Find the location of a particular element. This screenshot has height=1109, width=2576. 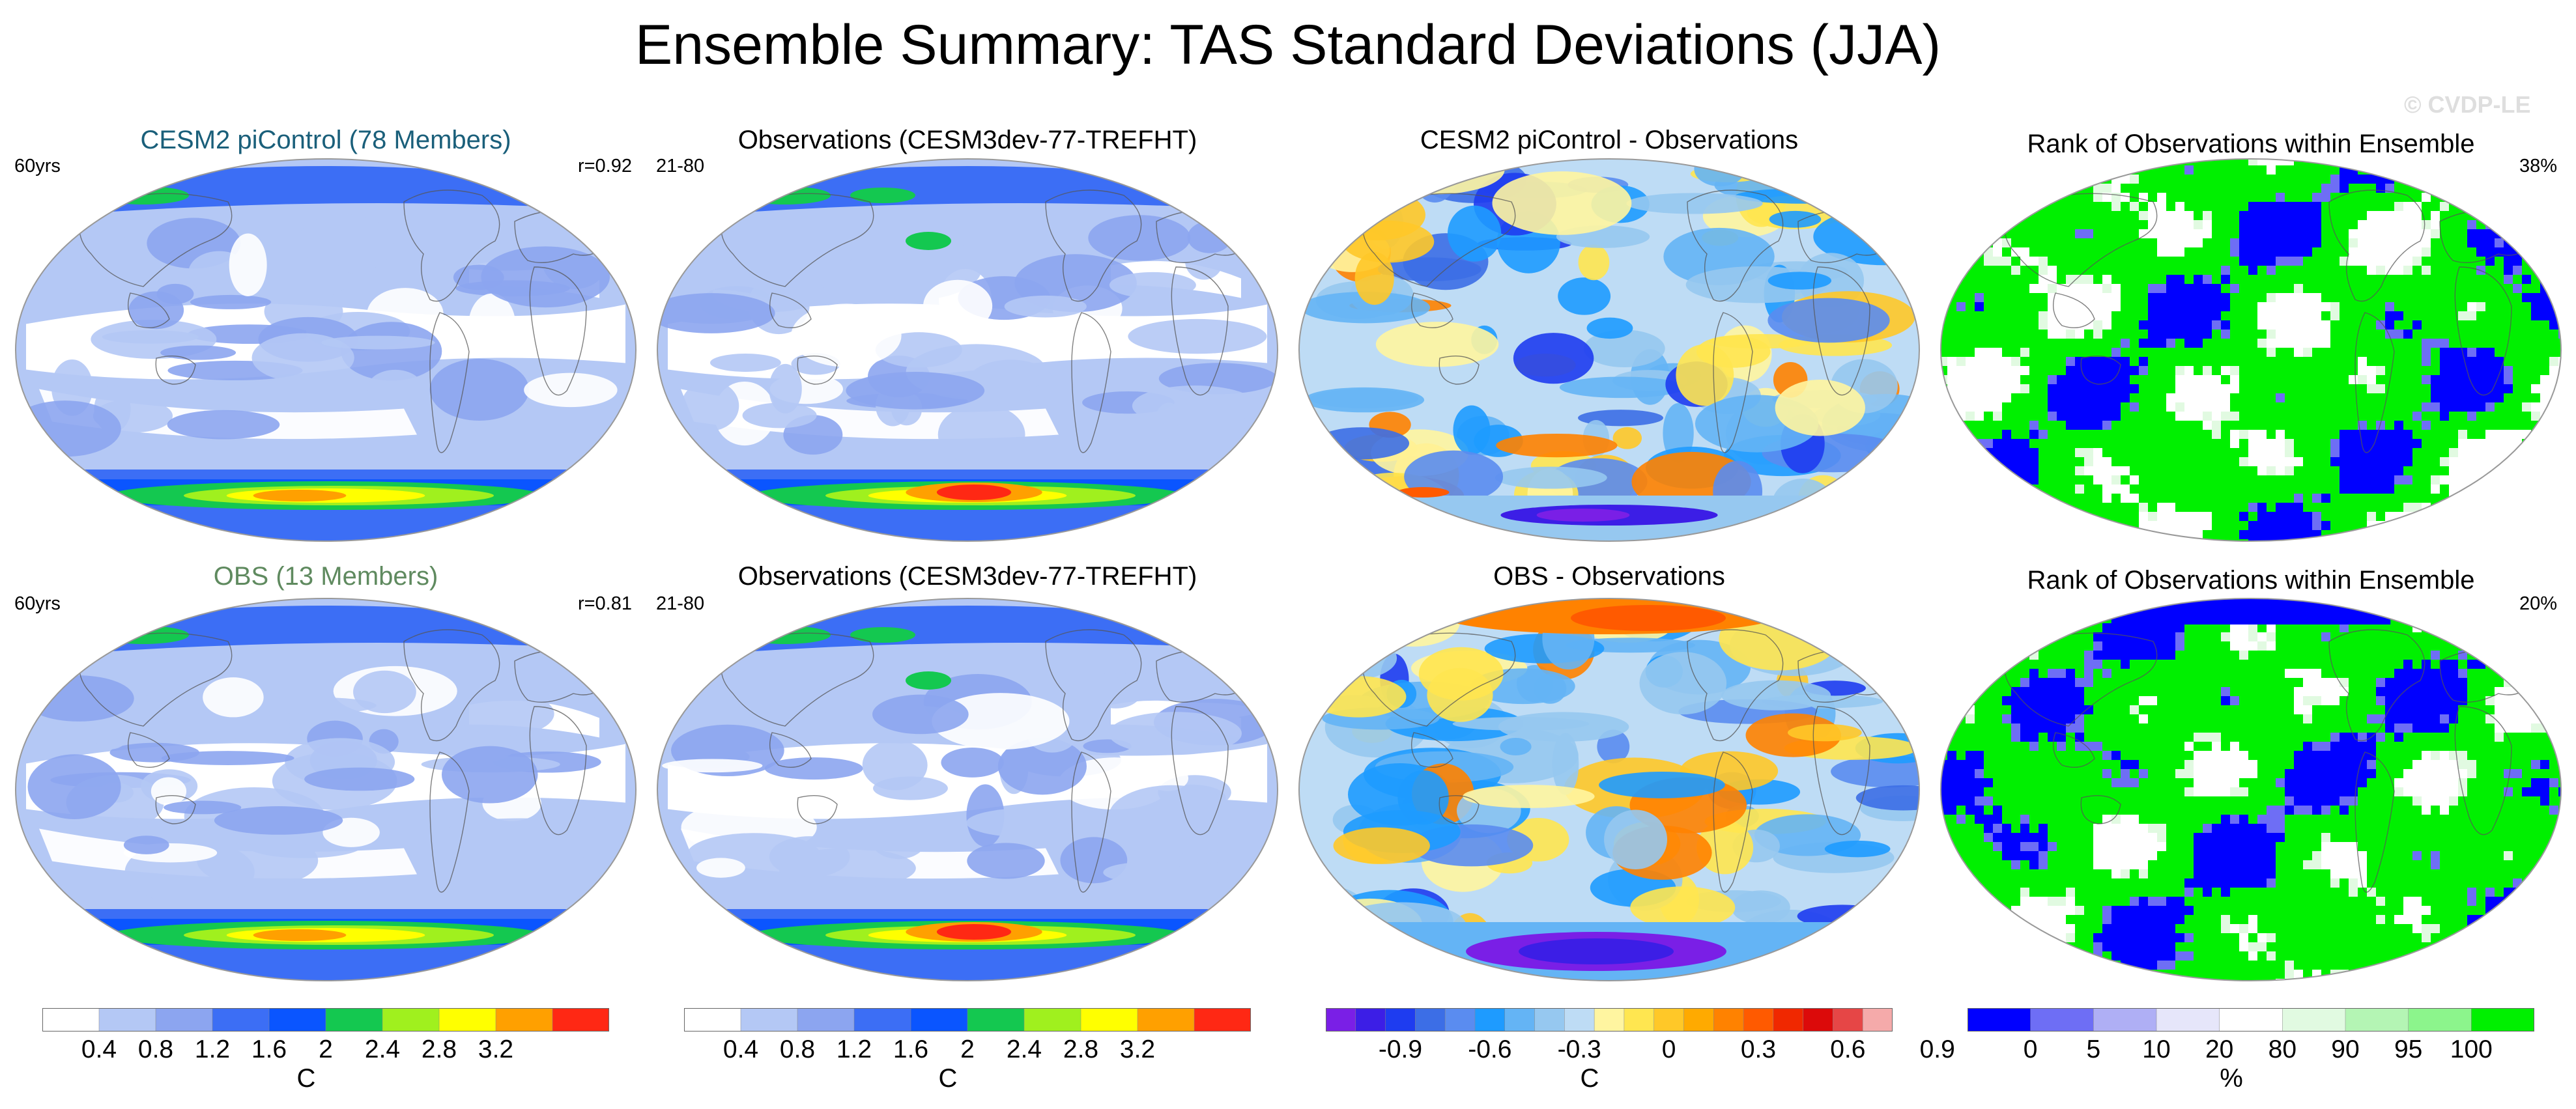

colorbar-tick-label: -0.6 is located at coordinates (1490, 1049).